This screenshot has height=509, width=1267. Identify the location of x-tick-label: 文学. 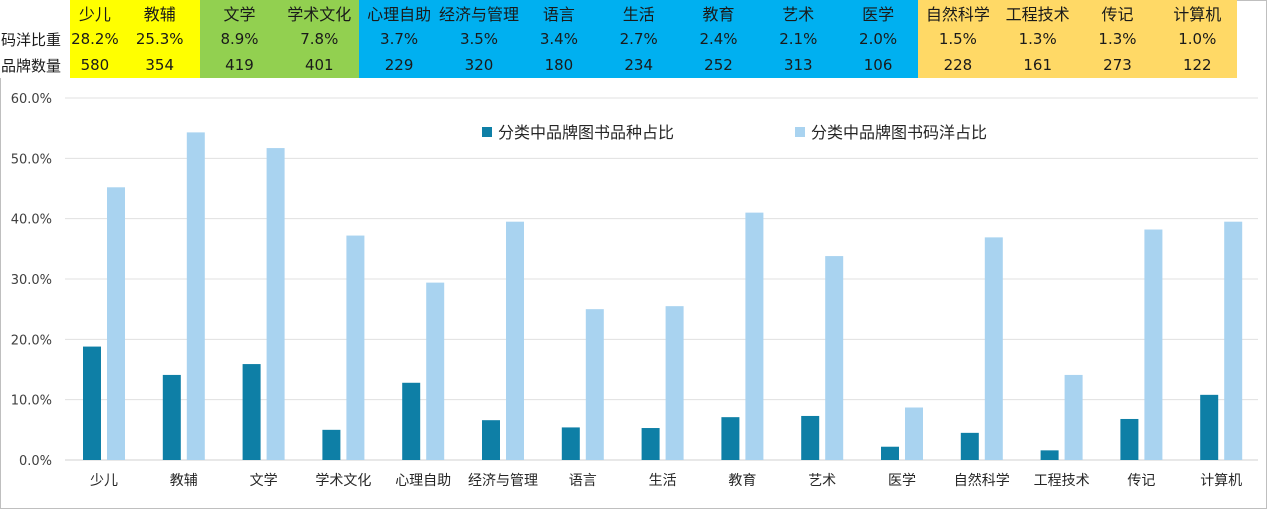
(264, 481).